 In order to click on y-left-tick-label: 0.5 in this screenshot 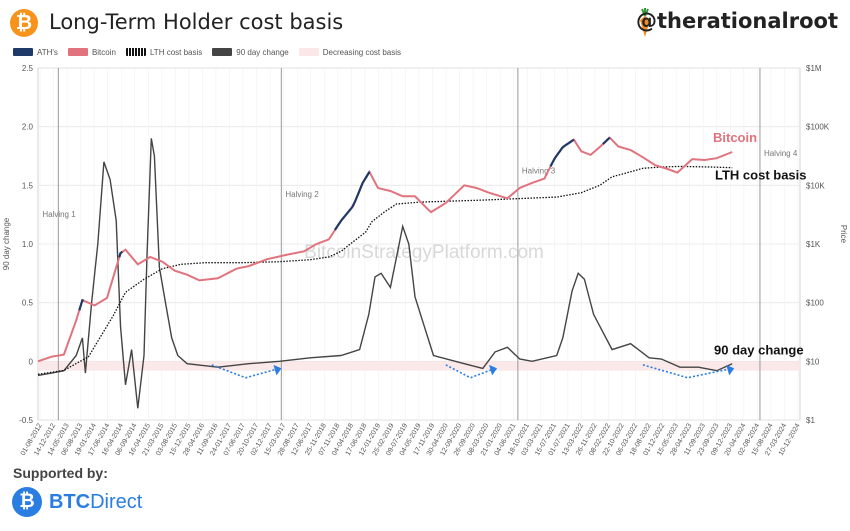, I will do `click(28, 303)`.